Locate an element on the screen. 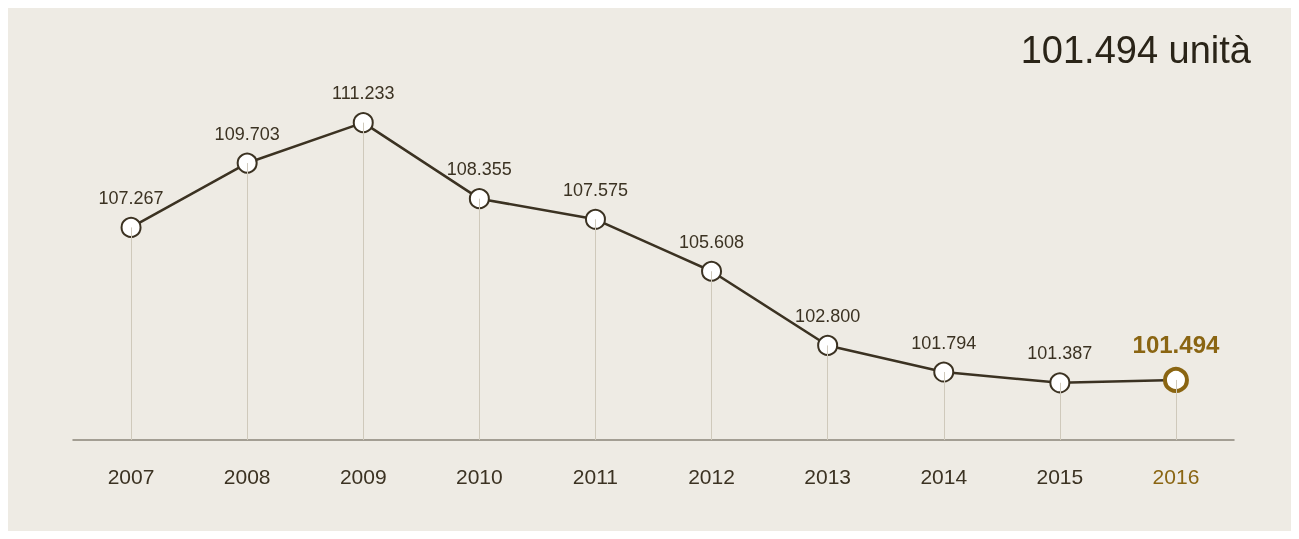  data-label: 102.800 is located at coordinates (828, 315).